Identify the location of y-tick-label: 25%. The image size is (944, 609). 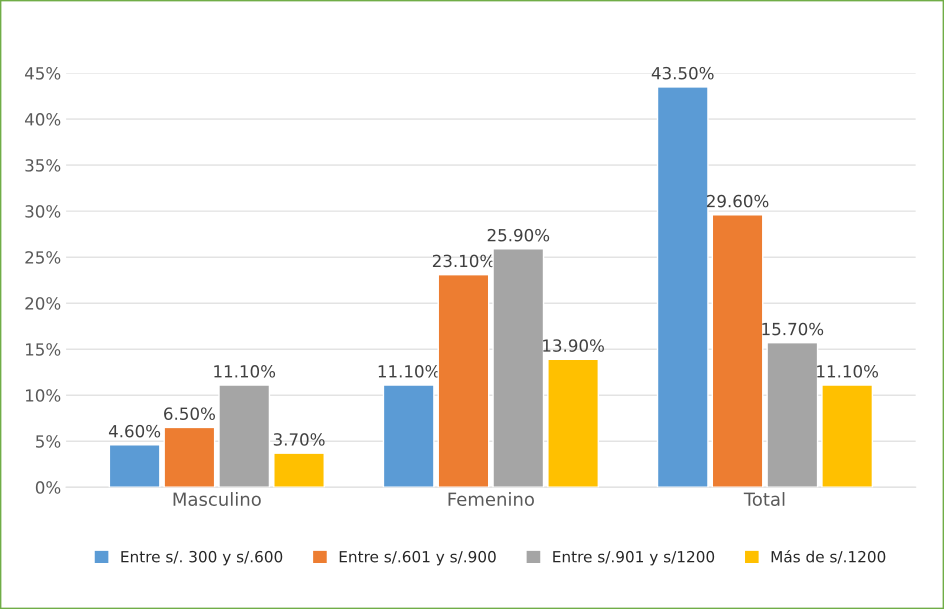
(42, 257).